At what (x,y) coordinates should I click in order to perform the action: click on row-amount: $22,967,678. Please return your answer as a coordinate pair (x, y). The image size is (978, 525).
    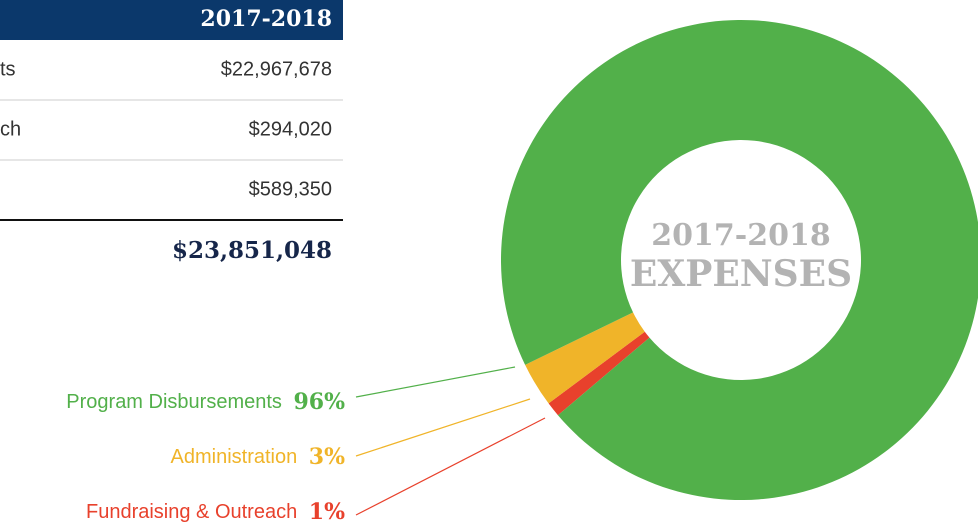
    Looking at the image, I should click on (276, 69).